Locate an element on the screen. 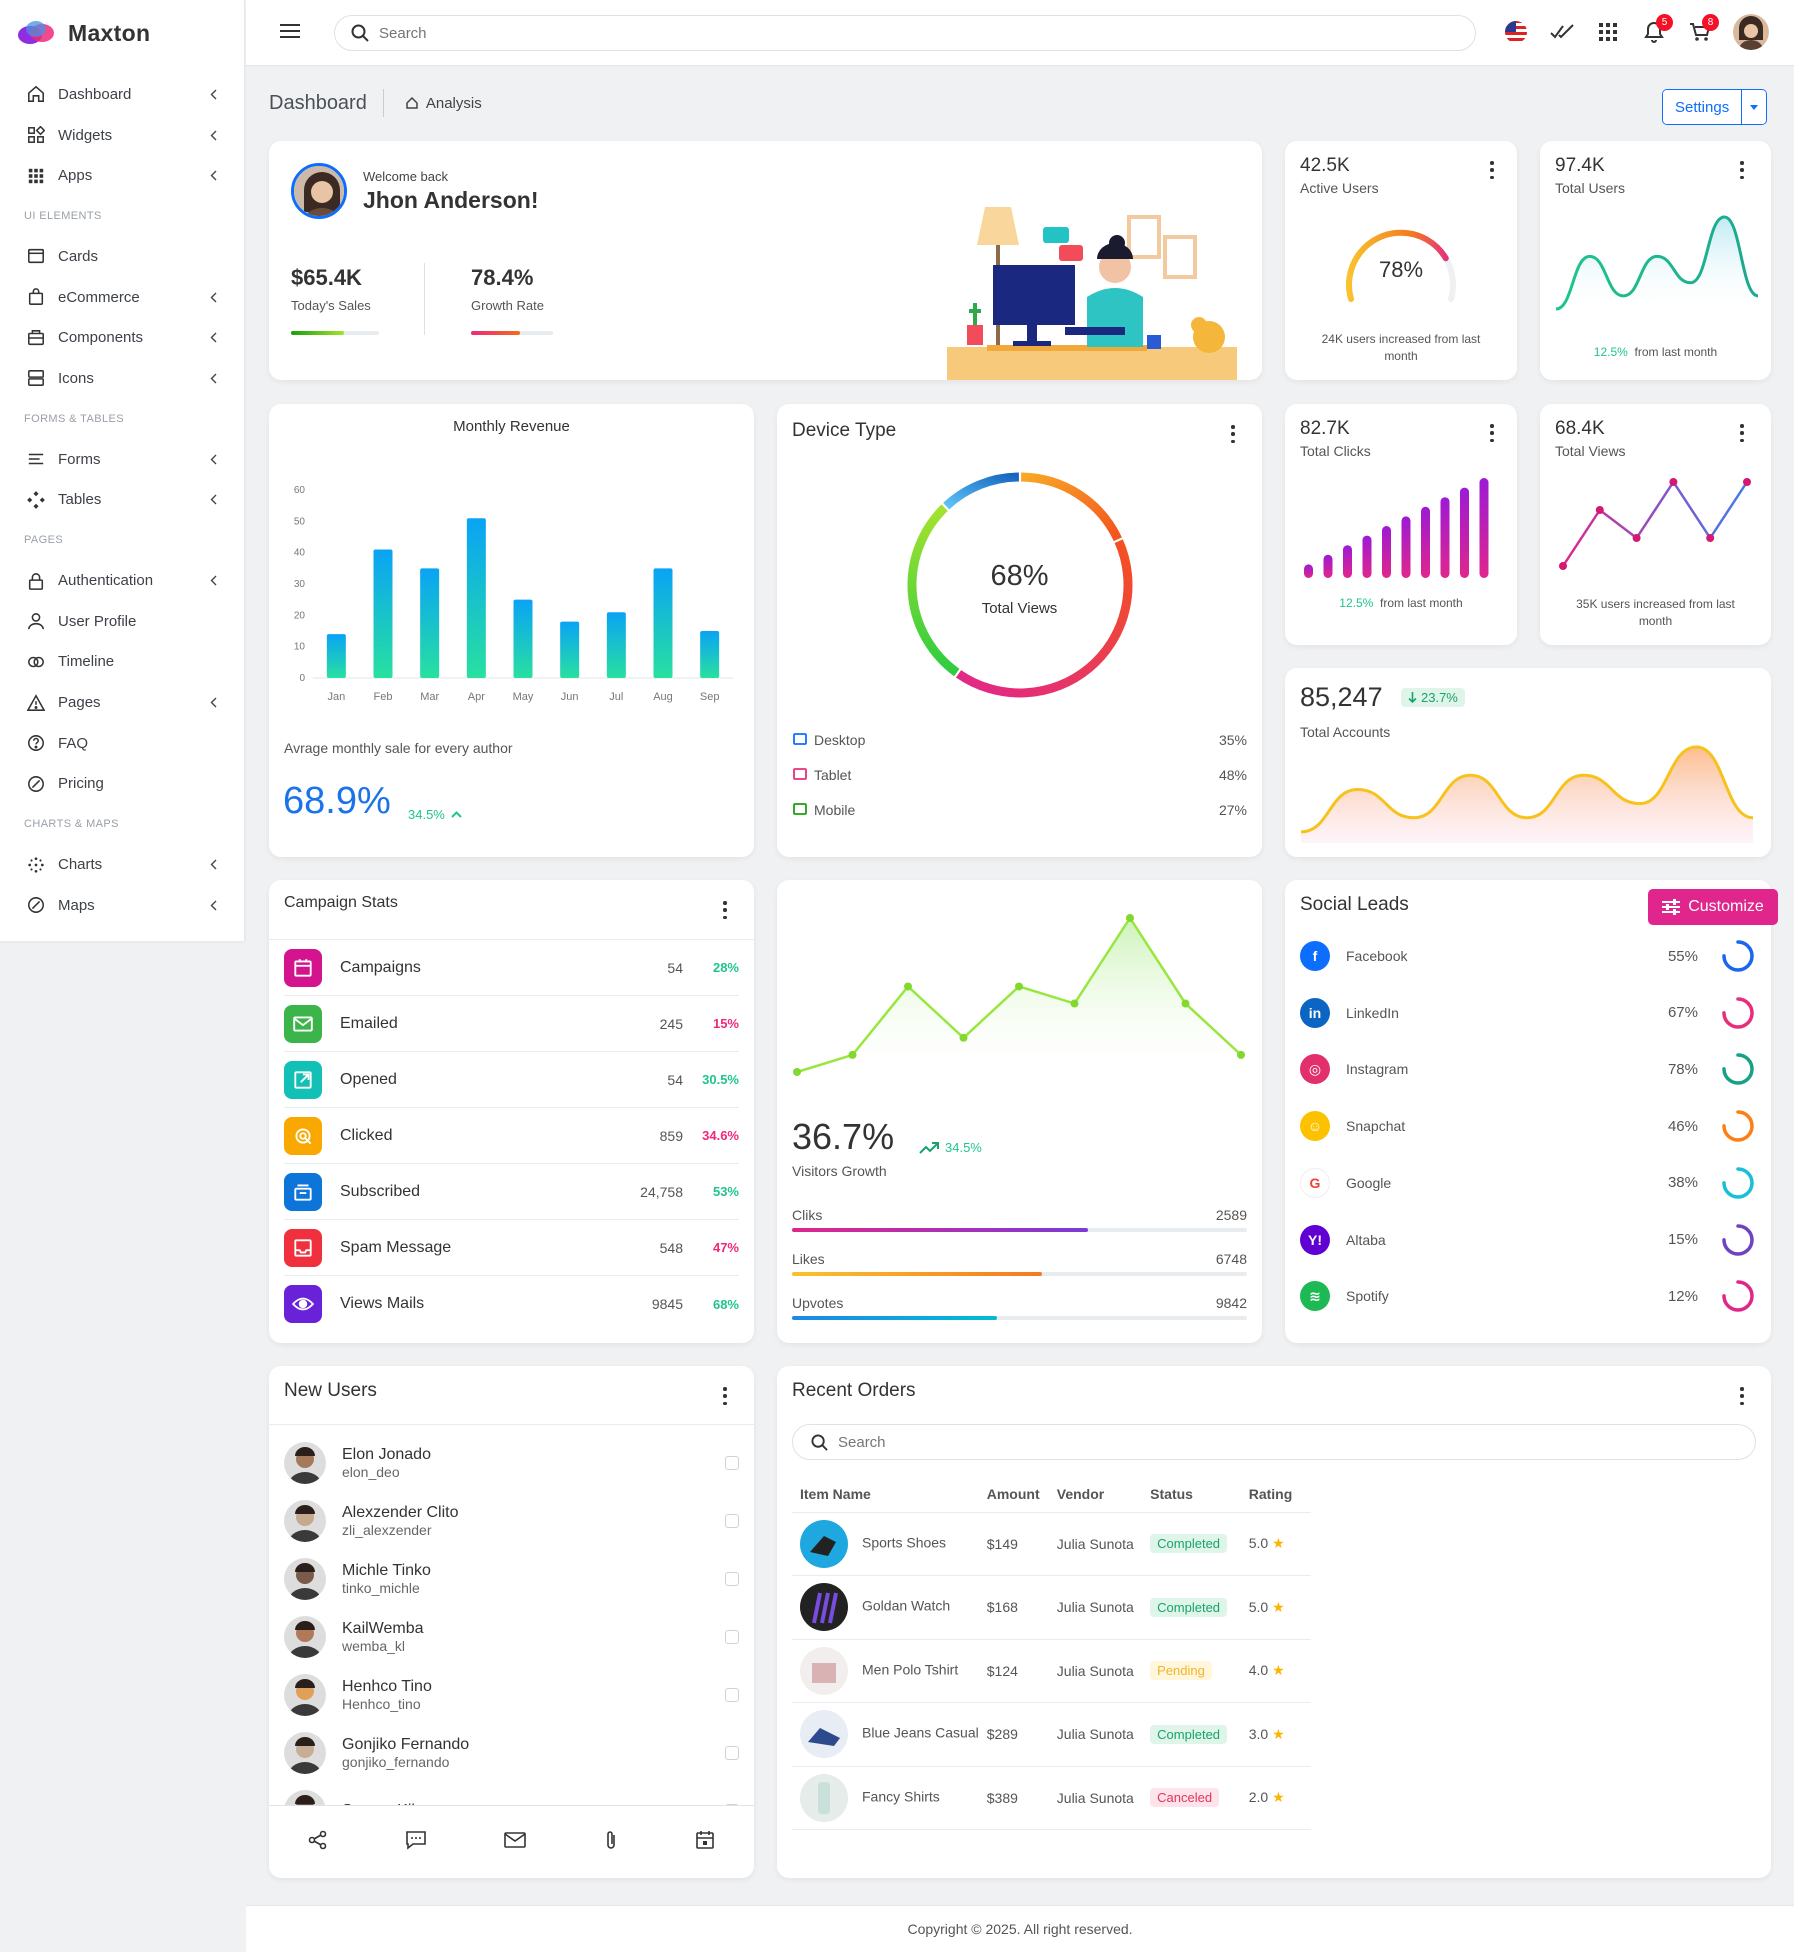  social-row-google: G Google 38% is located at coordinates (1528, 1183).